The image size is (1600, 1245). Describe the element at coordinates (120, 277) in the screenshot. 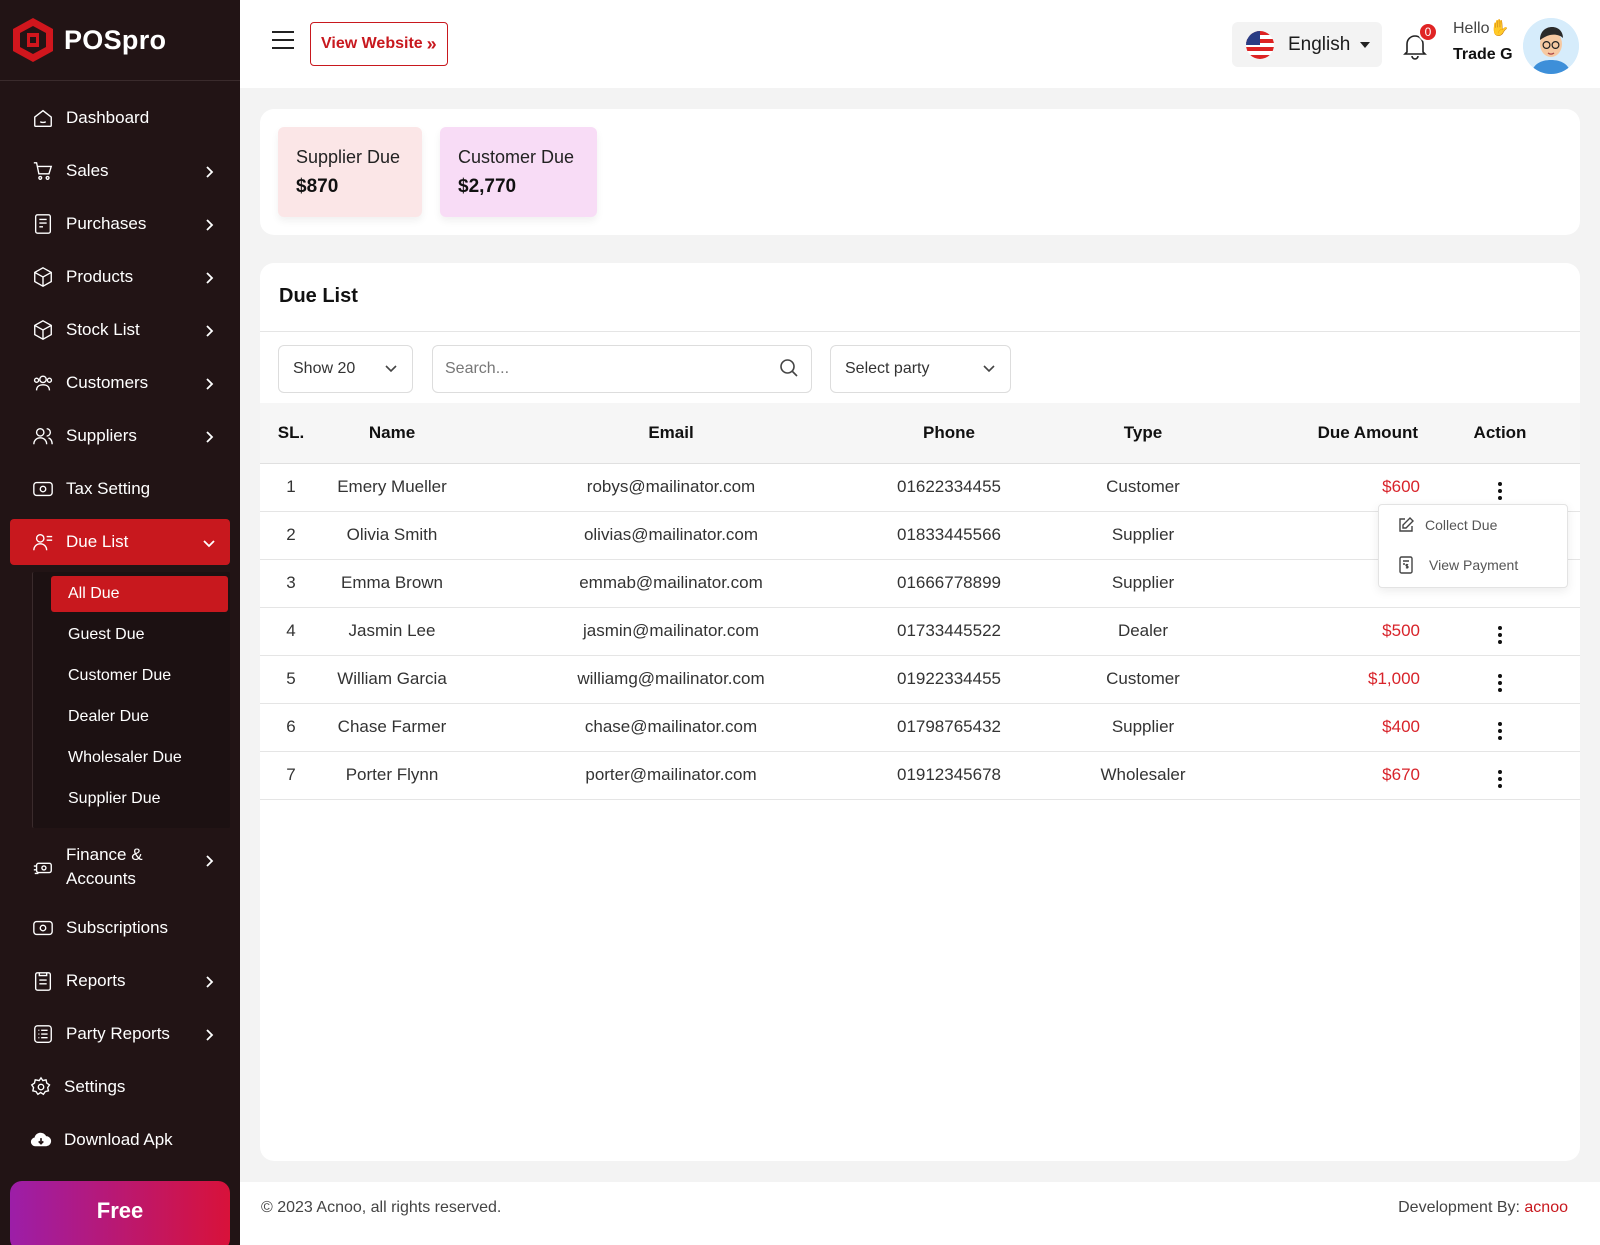

I see `sidebar-item-products: Products` at that location.